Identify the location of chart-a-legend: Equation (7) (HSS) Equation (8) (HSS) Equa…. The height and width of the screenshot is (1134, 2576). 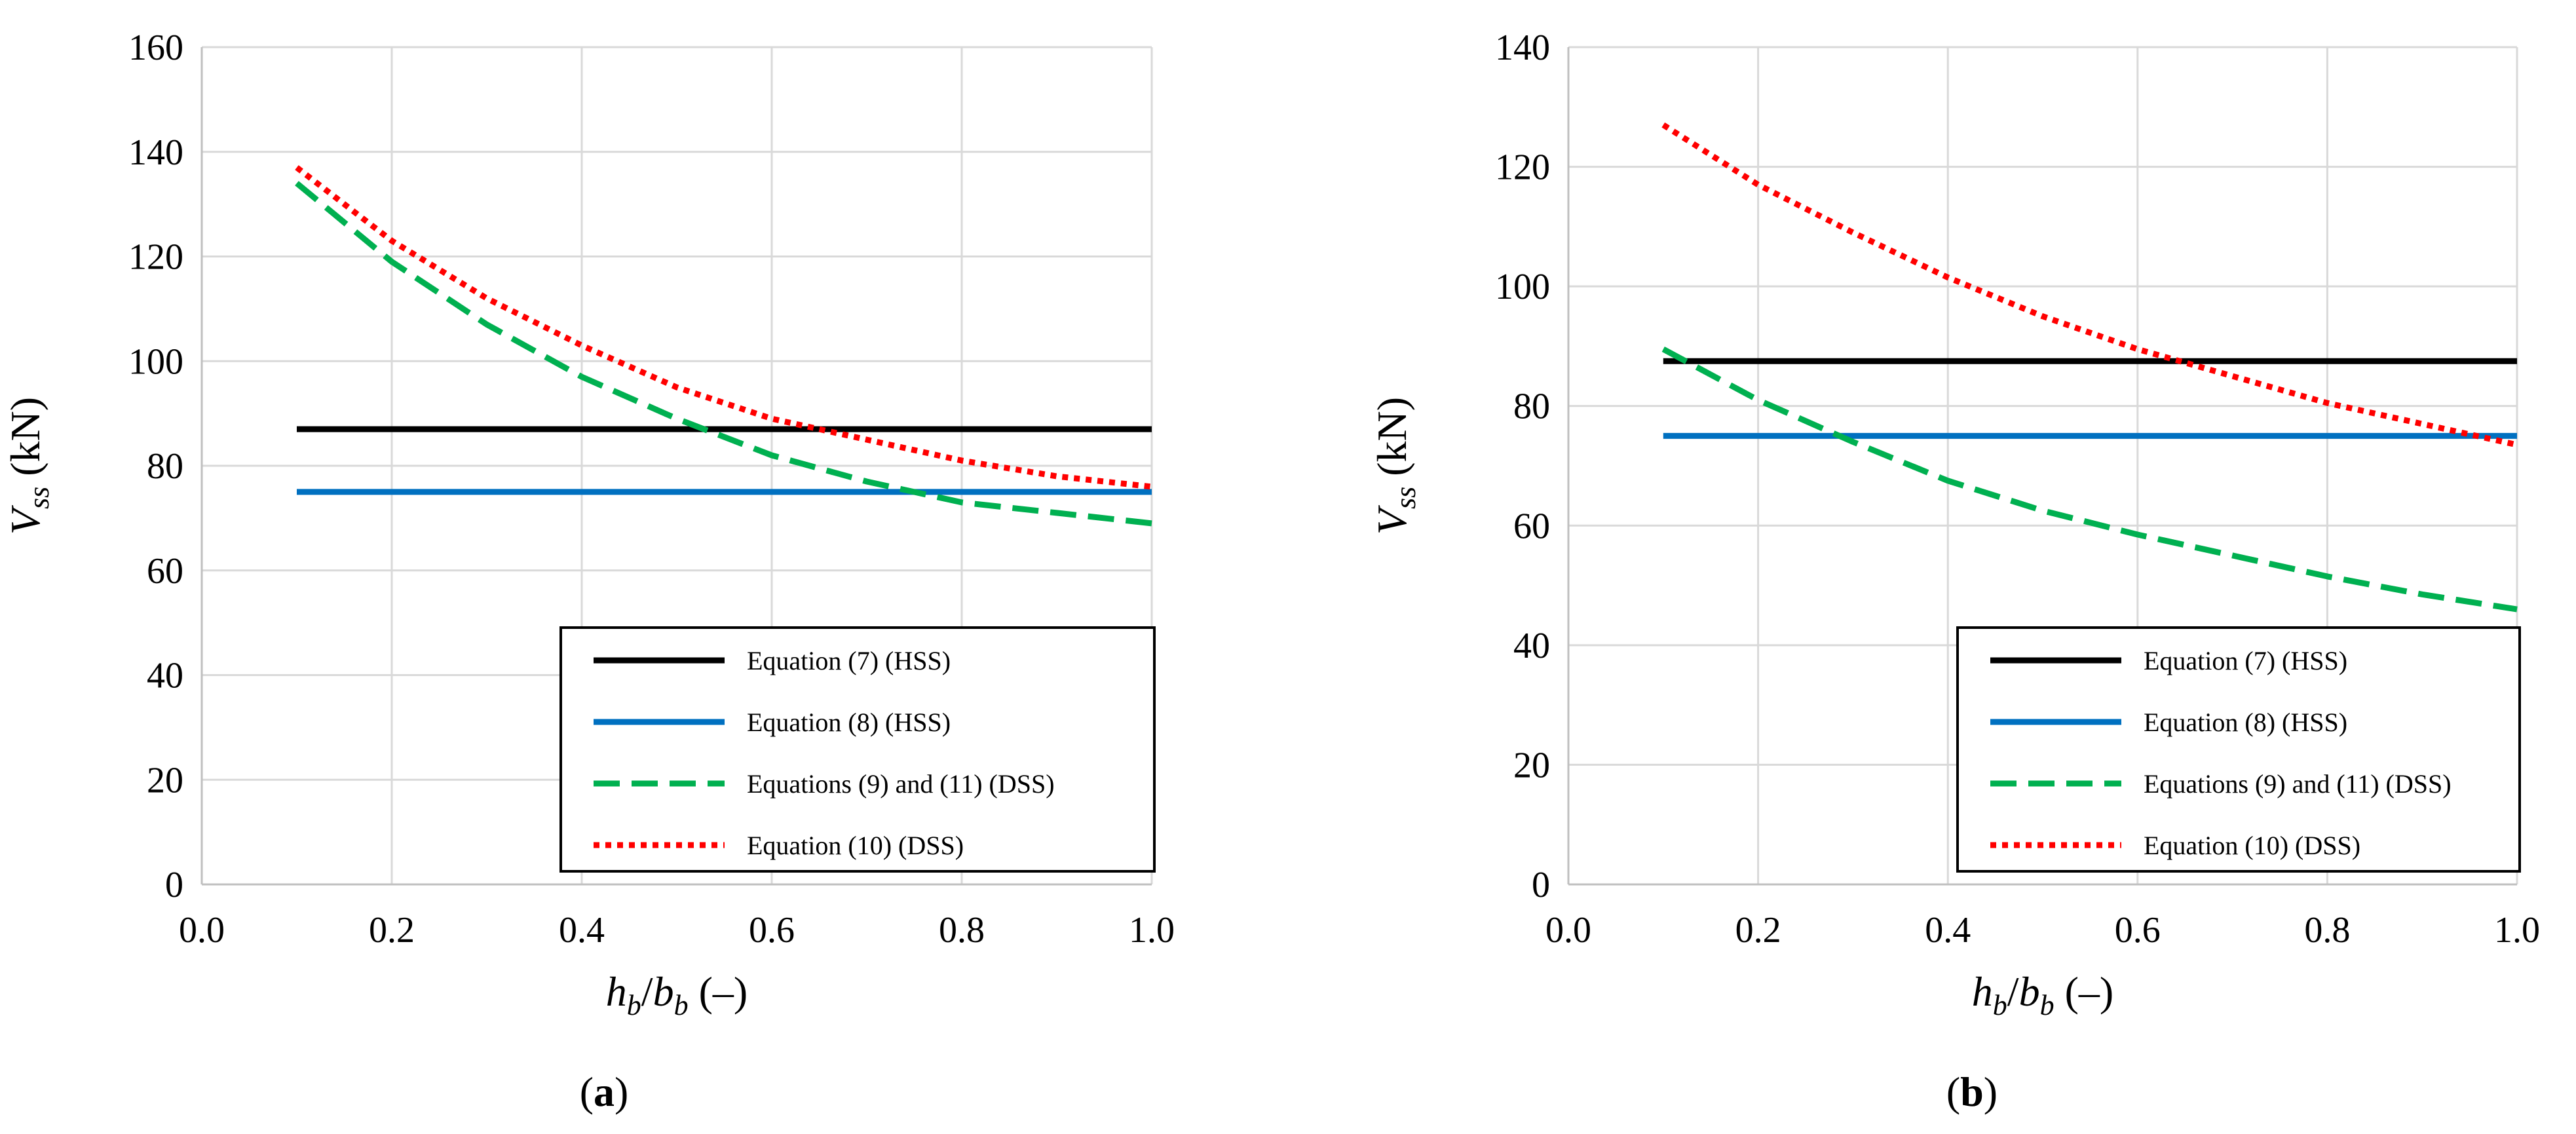
(858, 749).